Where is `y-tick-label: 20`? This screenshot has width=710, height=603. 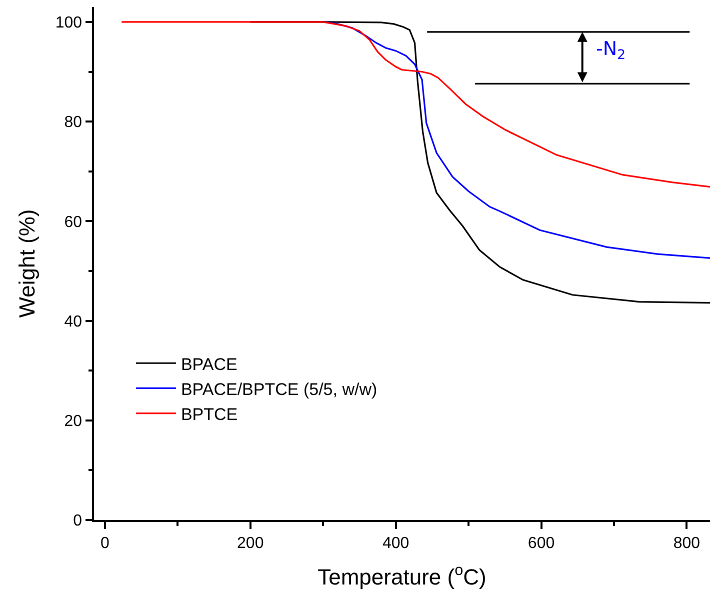
y-tick-label: 20 is located at coordinates (73, 421).